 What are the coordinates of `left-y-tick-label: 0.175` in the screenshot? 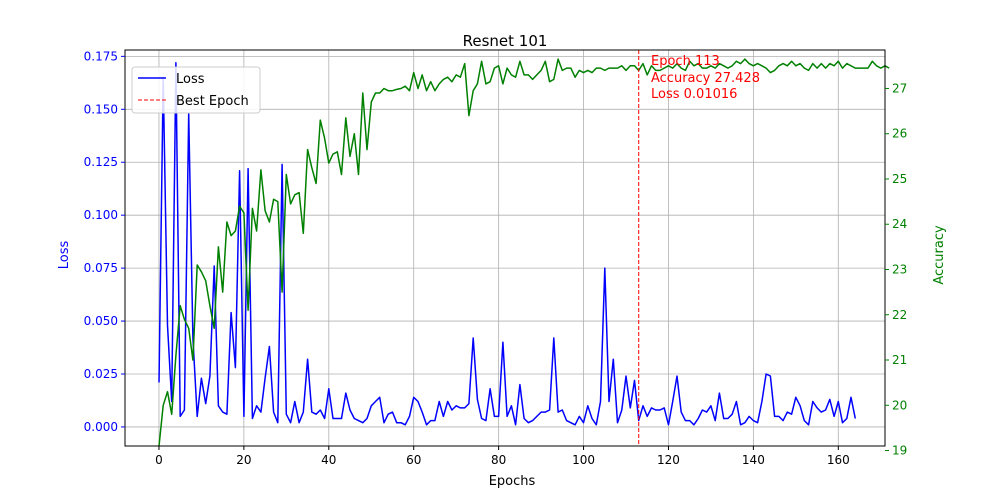 It's located at (101, 56).